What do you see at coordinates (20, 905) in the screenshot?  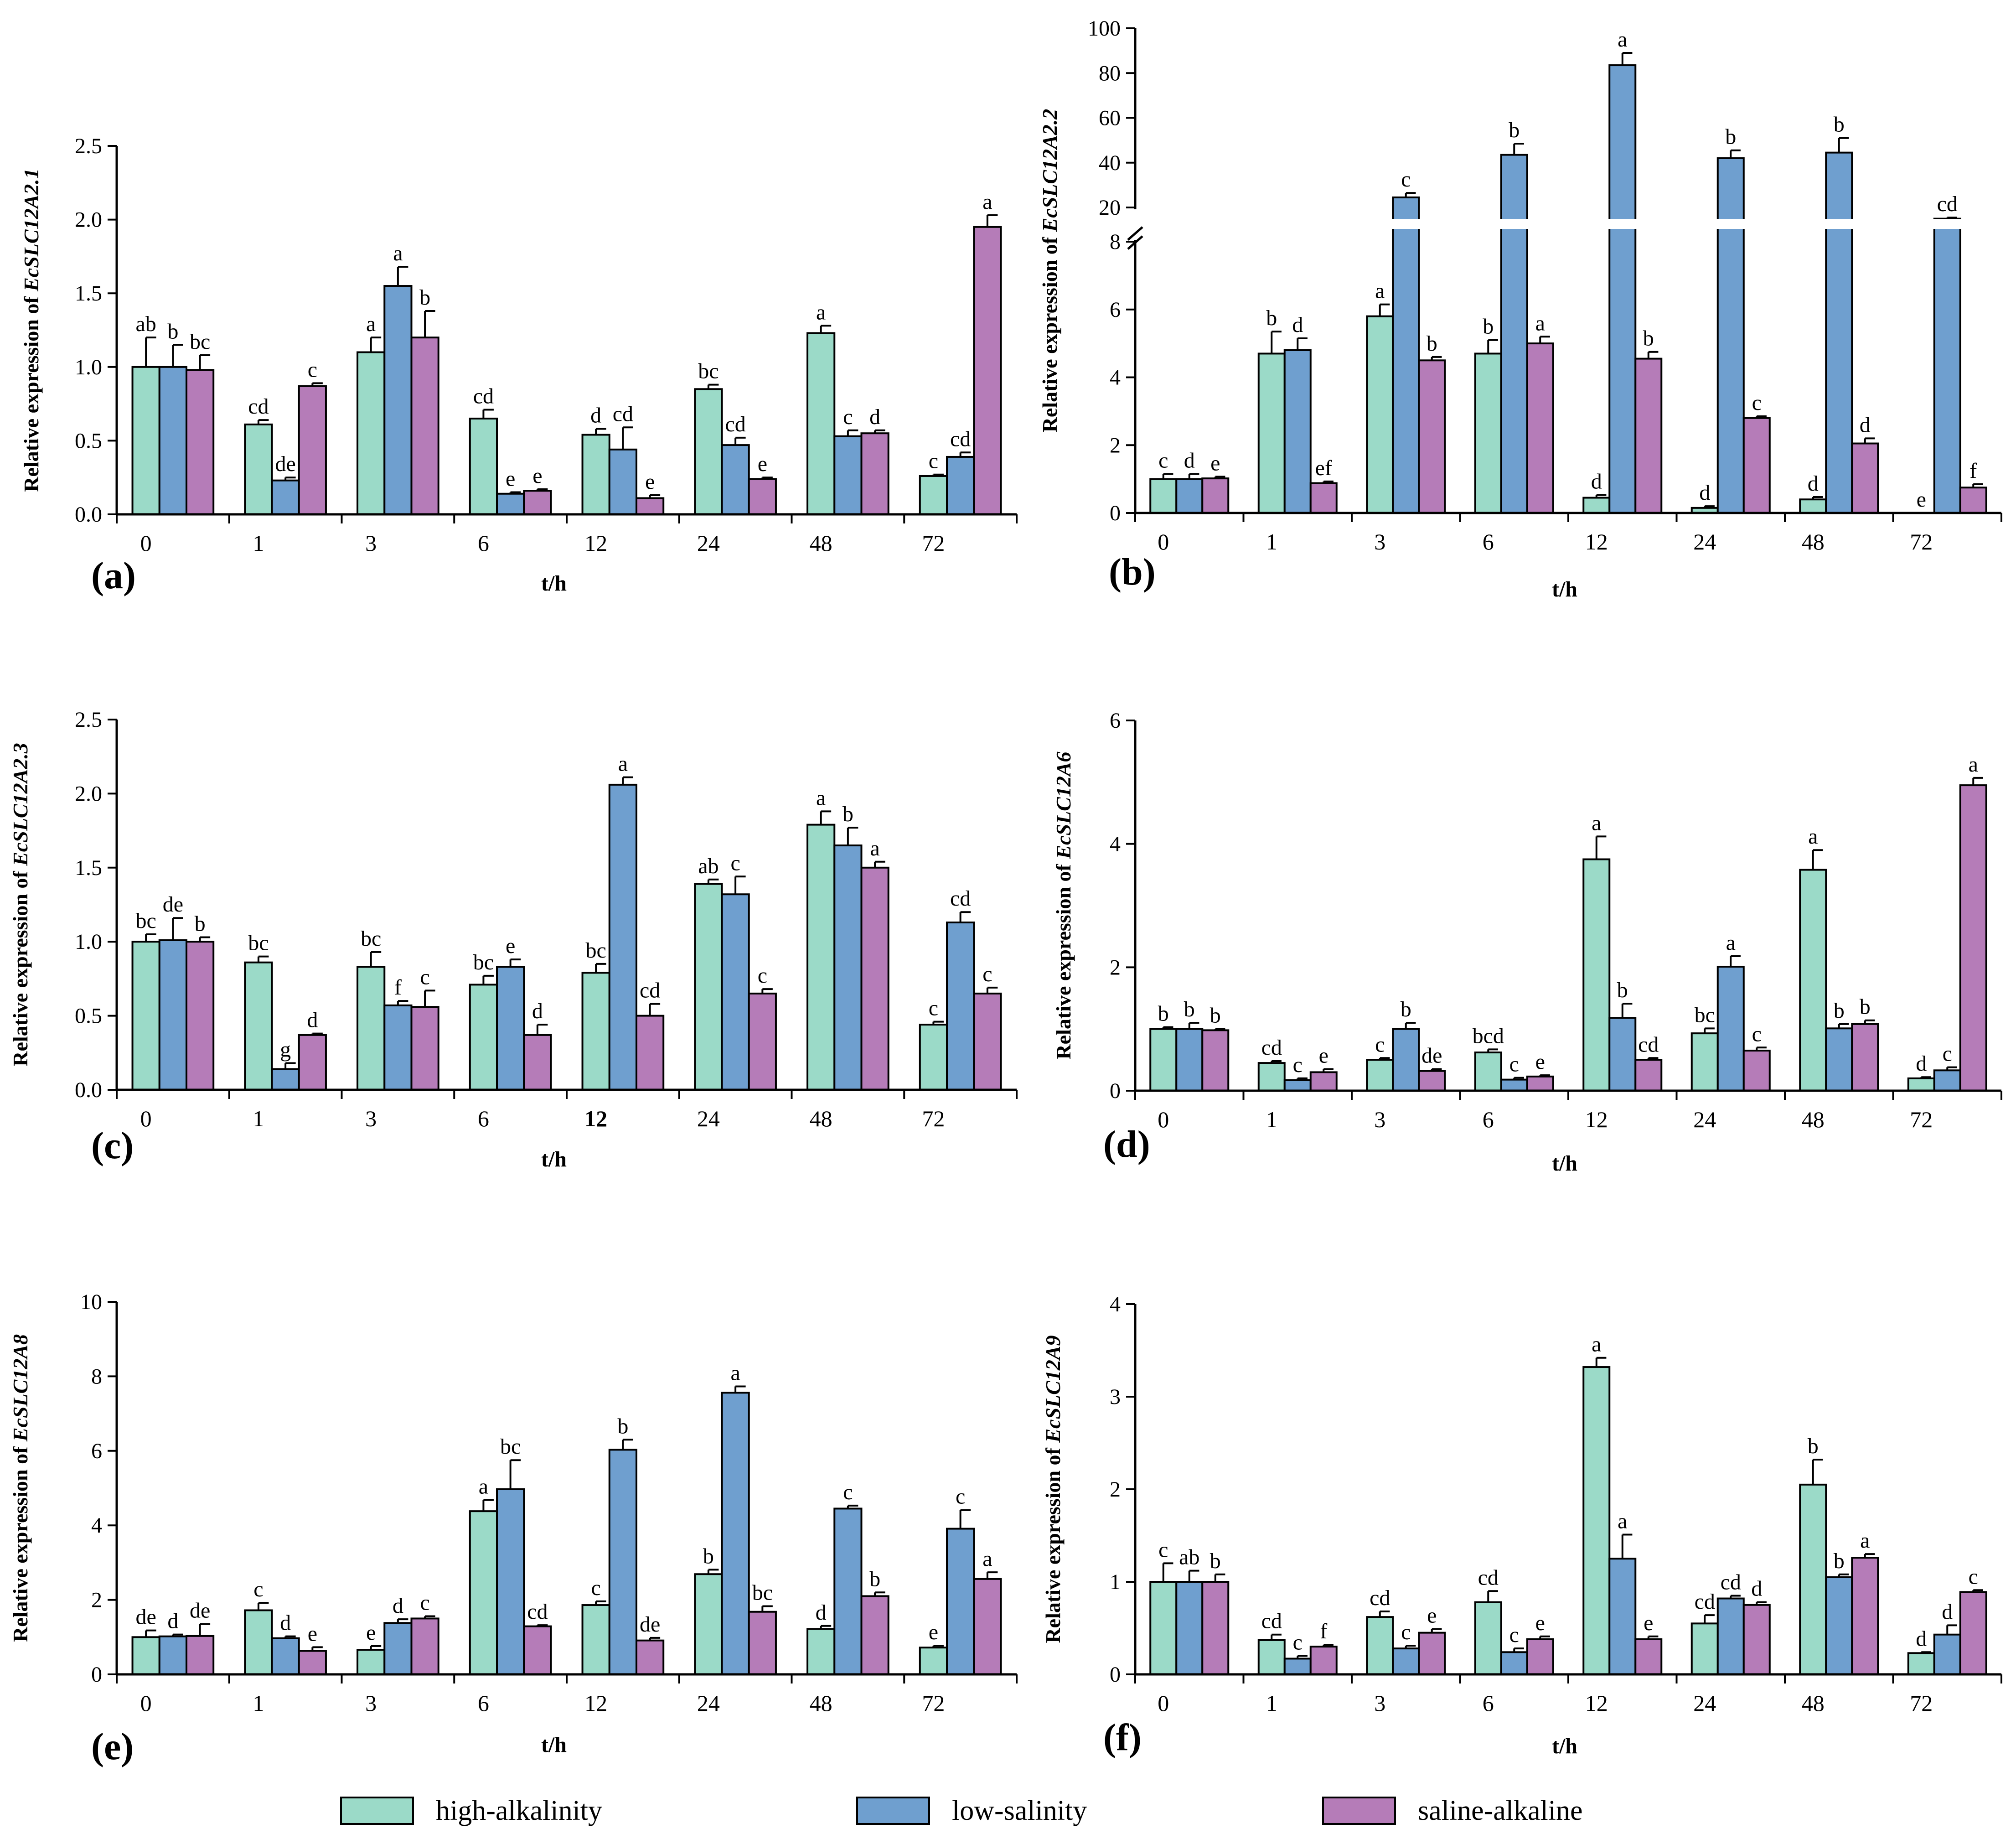 I see `panel-c-y-axis-label: Relative expression of EcSLC12A2.3` at bounding box center [20, 905].